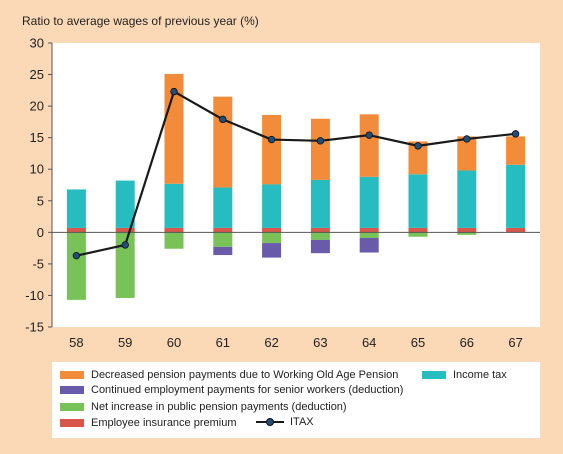 Image resolution: width=563 pixels, height=454 pixels. Describe the element at coordinates (34, 327) in the screenshot. I see `y-tick-label: -15` at that location.